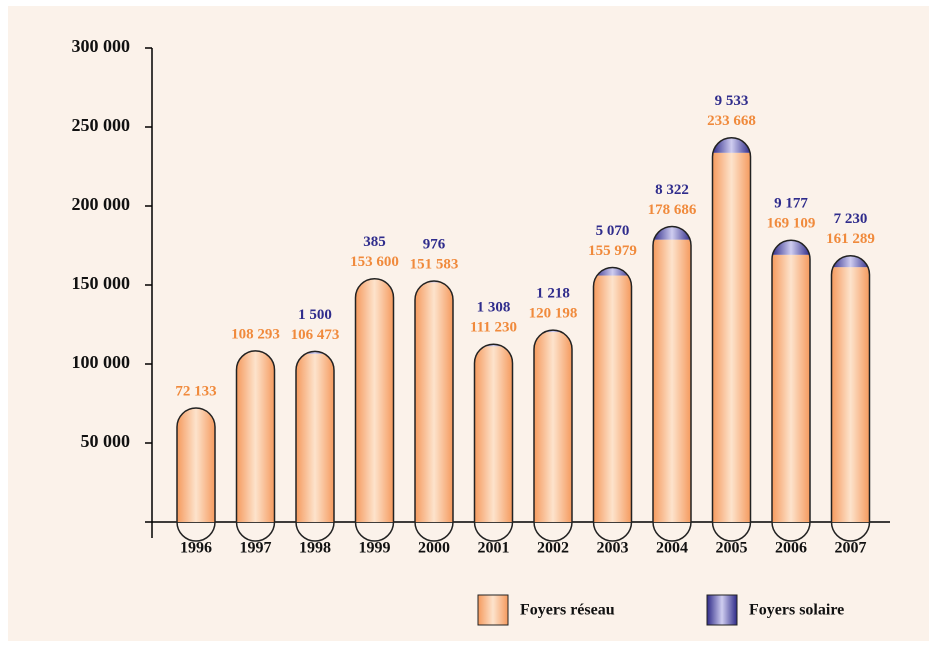  What do you see at coordinates (851, 548) in the screenshot?
I see `x-tick-label: 2007` at bounding box center [851, 548].